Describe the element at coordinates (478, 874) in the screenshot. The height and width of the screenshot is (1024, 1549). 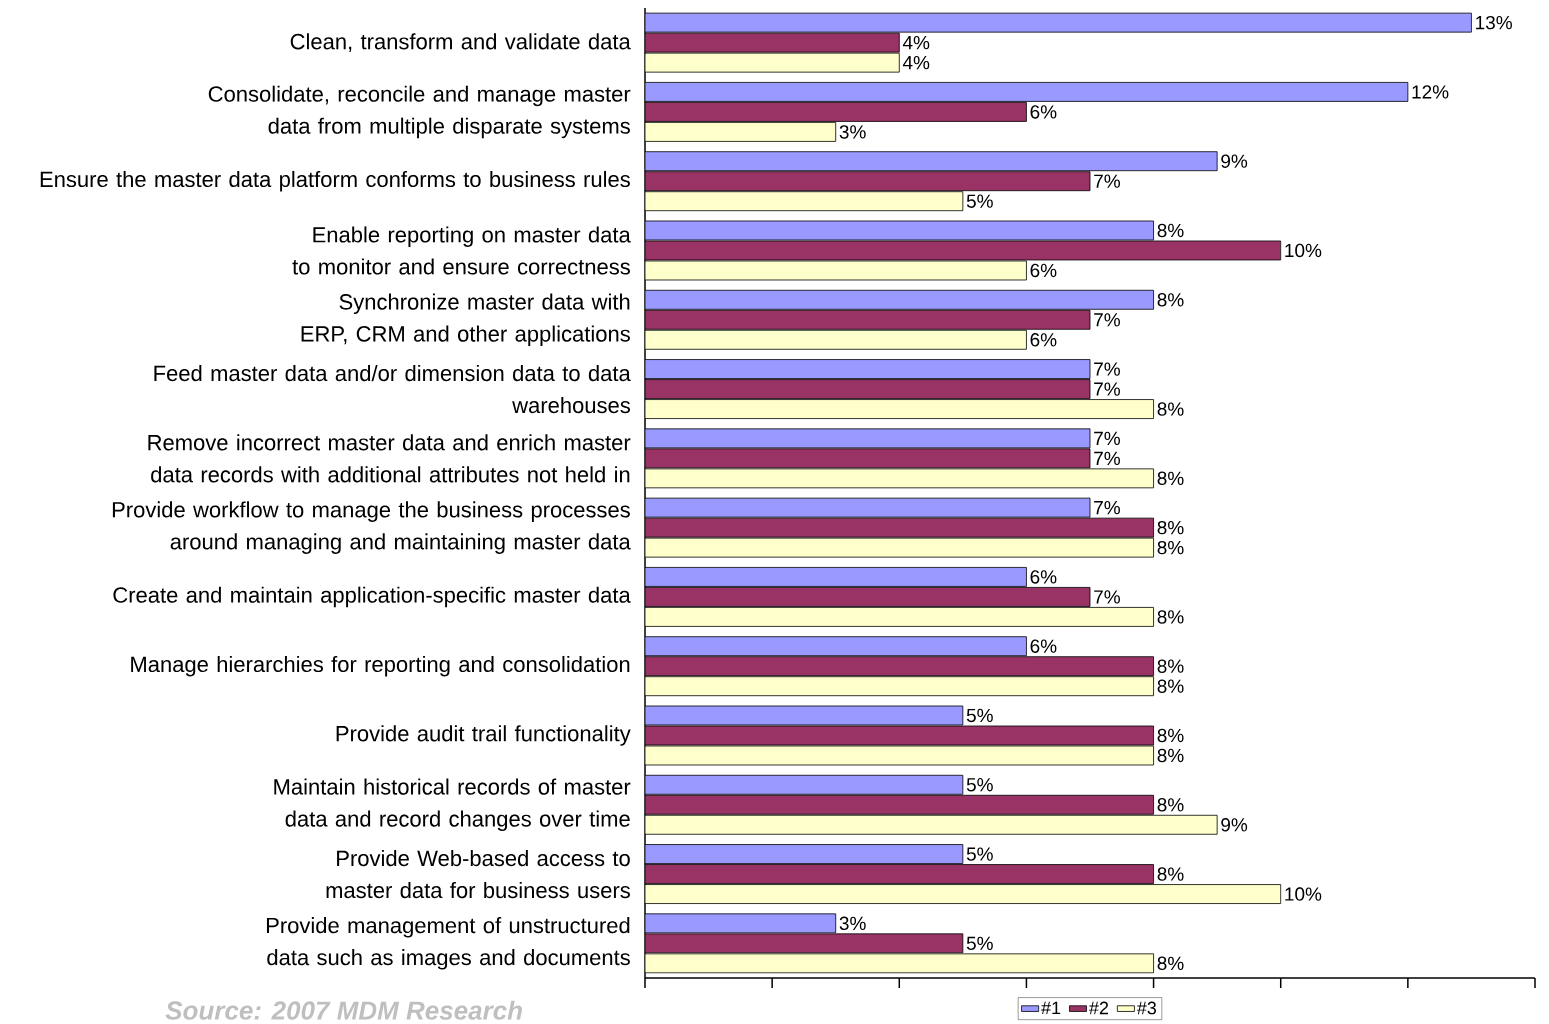
I see `y-tick-label: Provide Web-based access to master data for business users` at that location.